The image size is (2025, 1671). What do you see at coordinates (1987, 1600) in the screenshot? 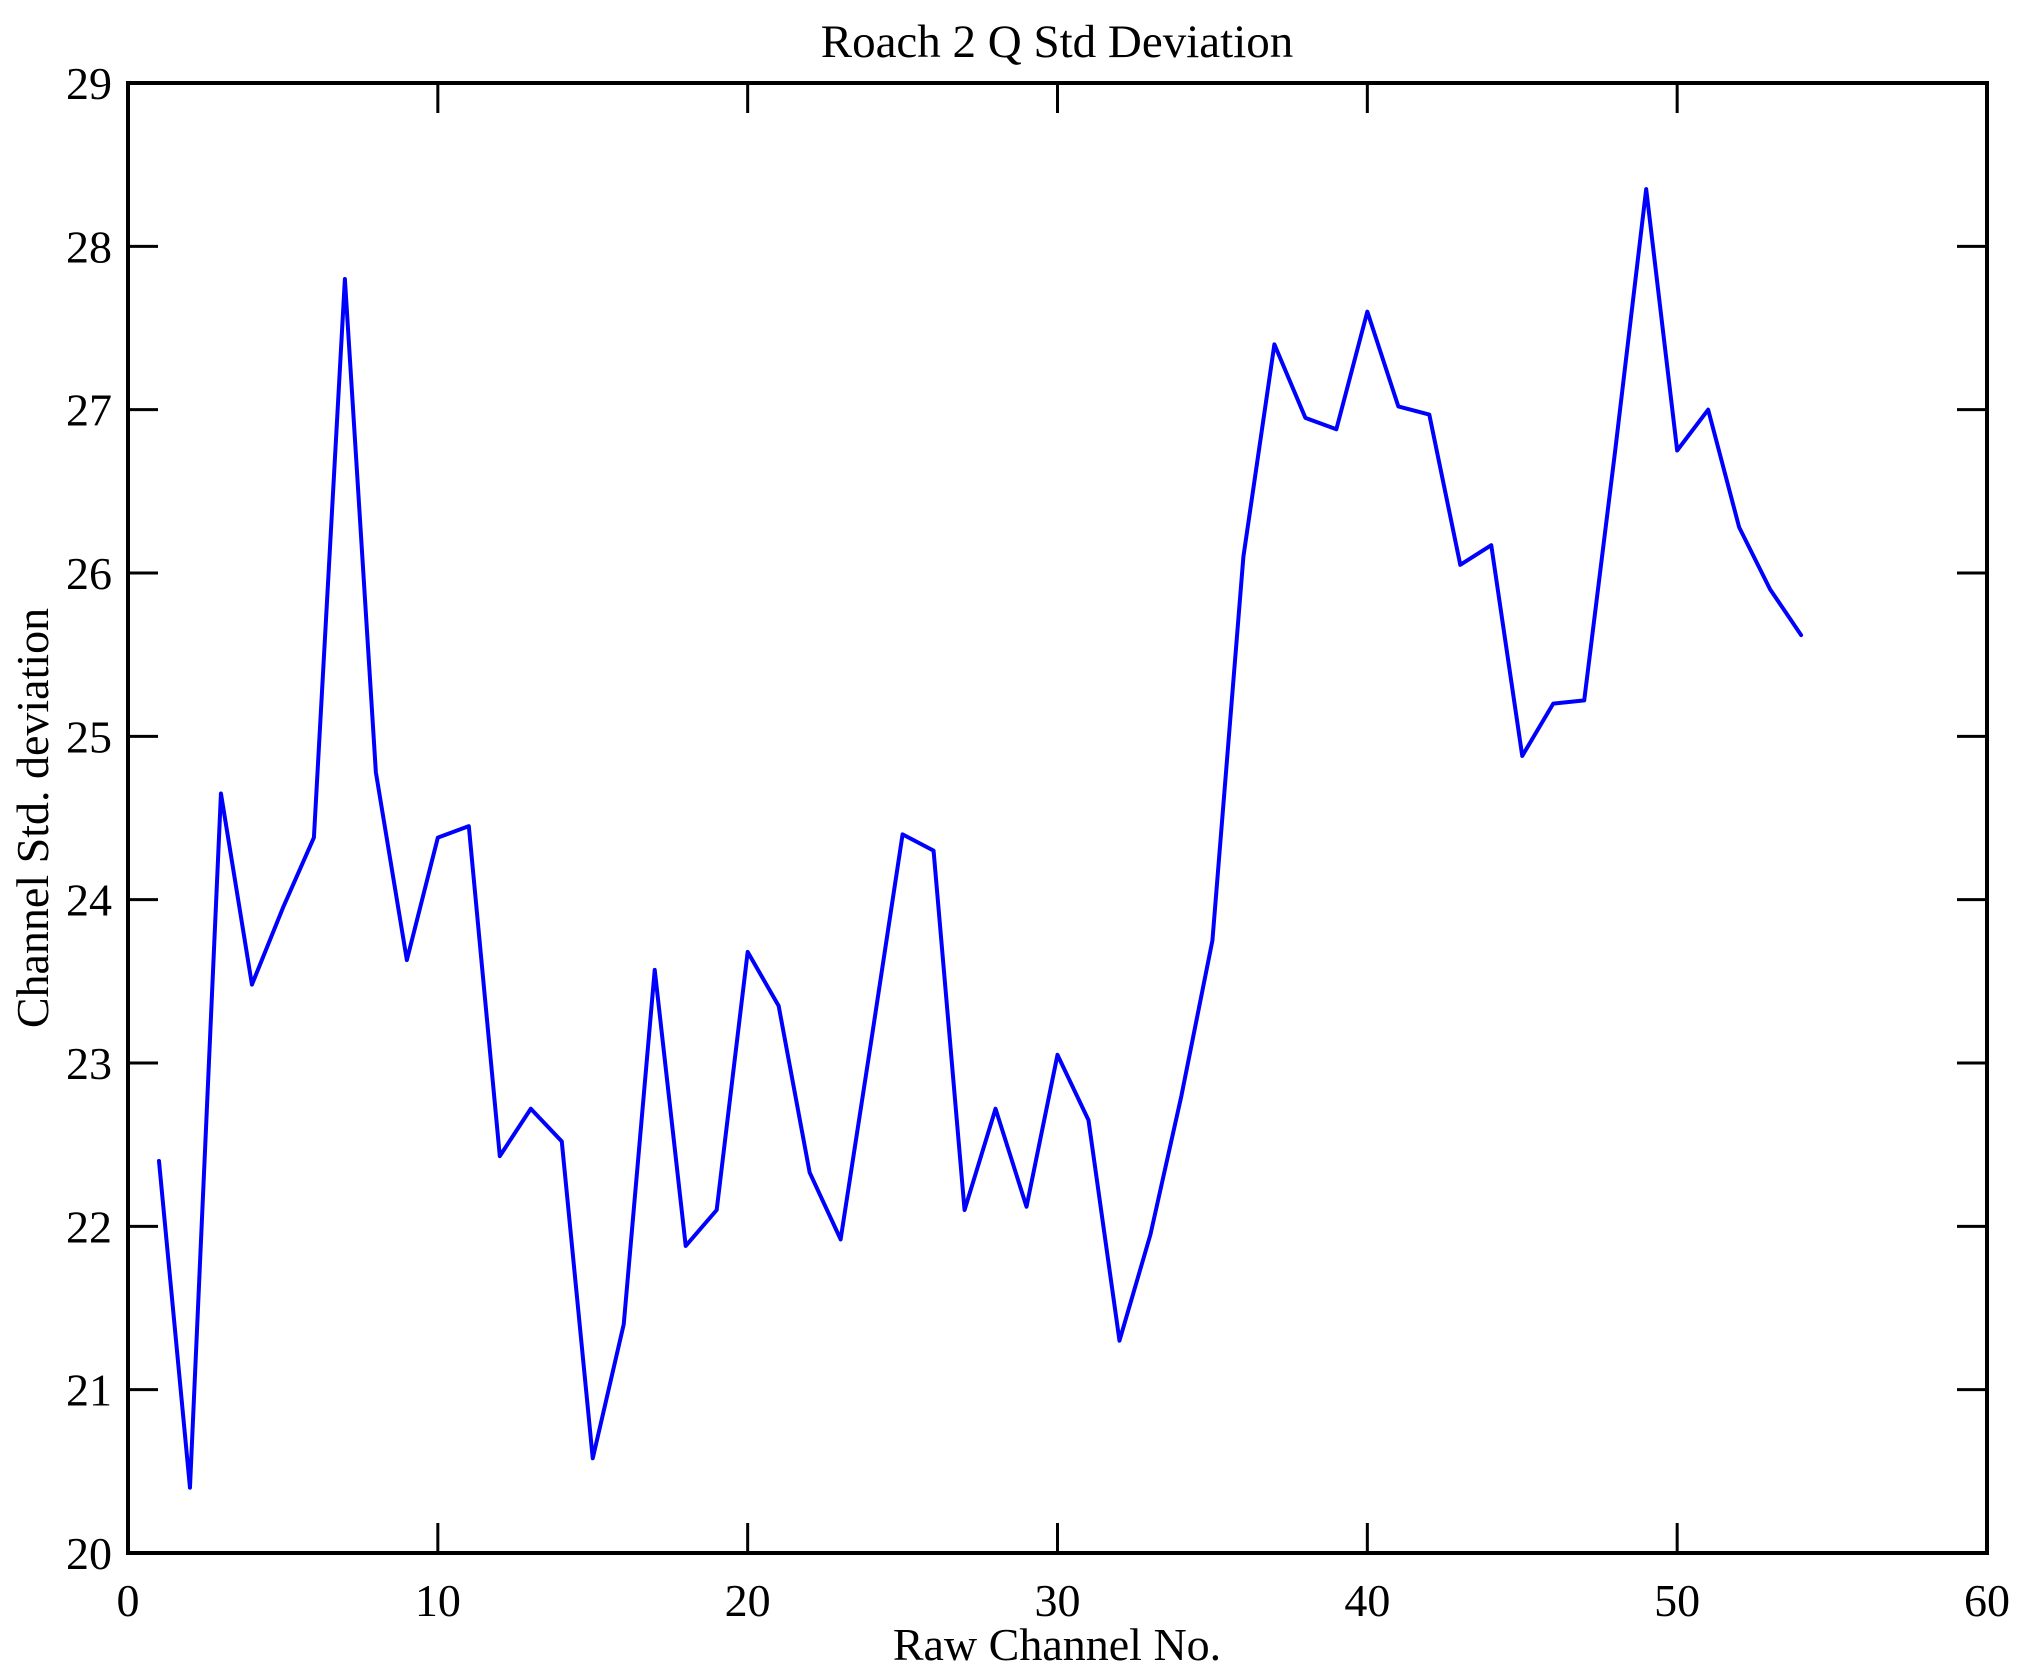
I see `x-tick-label: 60` at bounding box center [1987, 1600].